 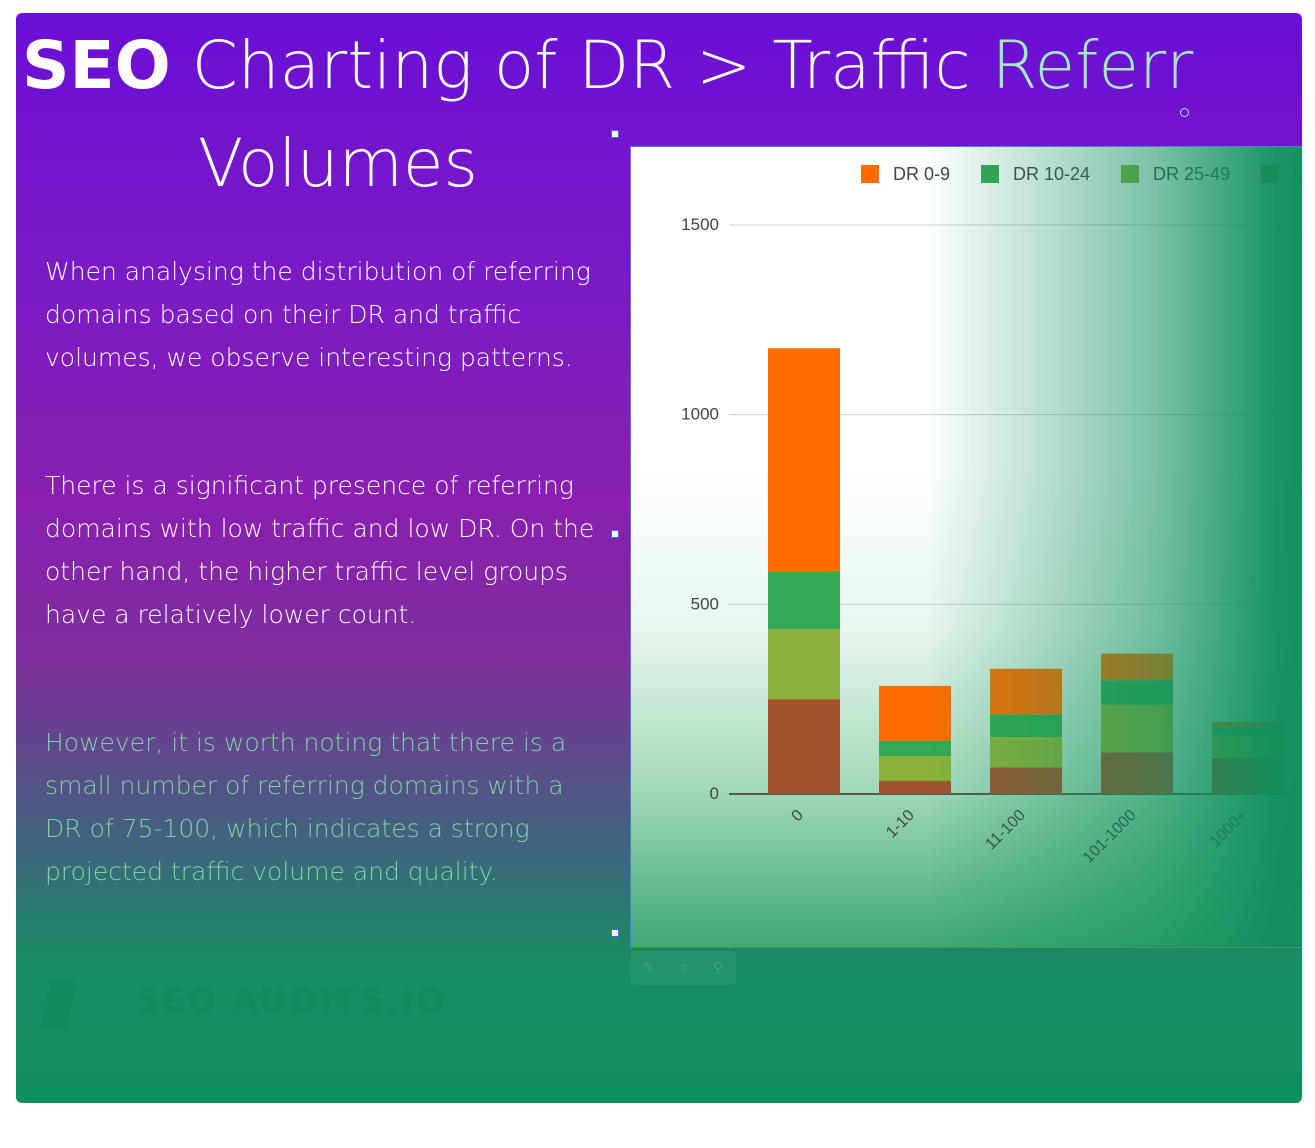 What do you see at coordinates (1297, 174) in the screenshot?
I see `legend-label: DR 50-74` at bounding box center [1297, 174].